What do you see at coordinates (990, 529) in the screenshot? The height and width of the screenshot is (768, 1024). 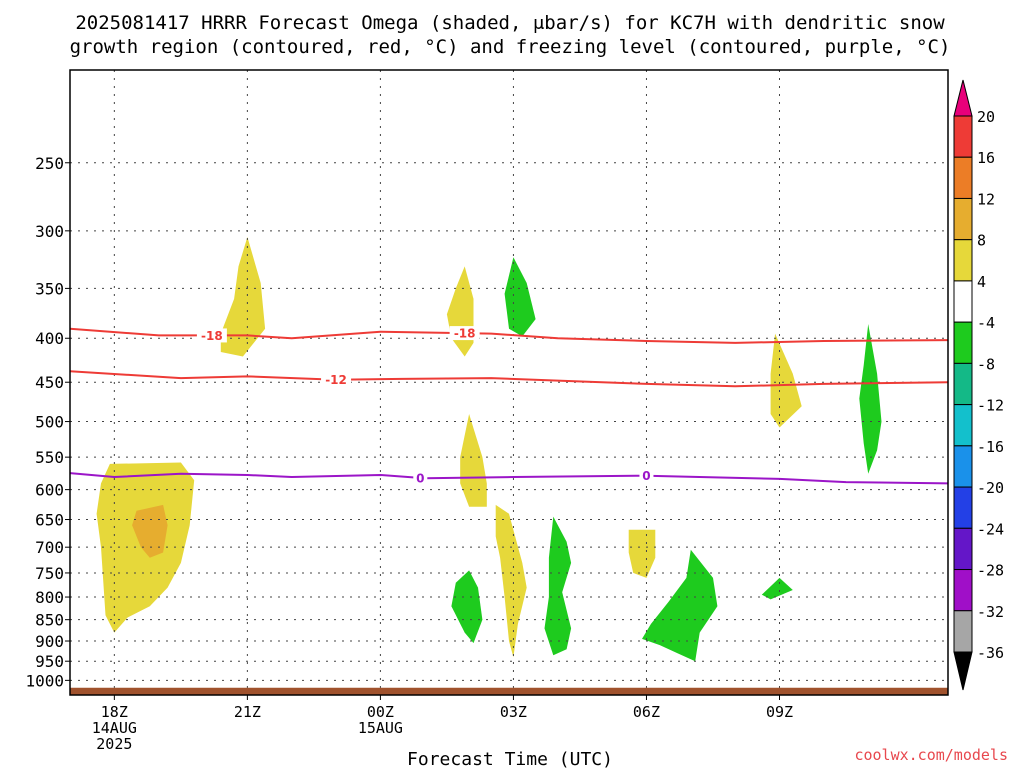 I see `colorbar-label--24: -24` at bounding box center [990, 529].